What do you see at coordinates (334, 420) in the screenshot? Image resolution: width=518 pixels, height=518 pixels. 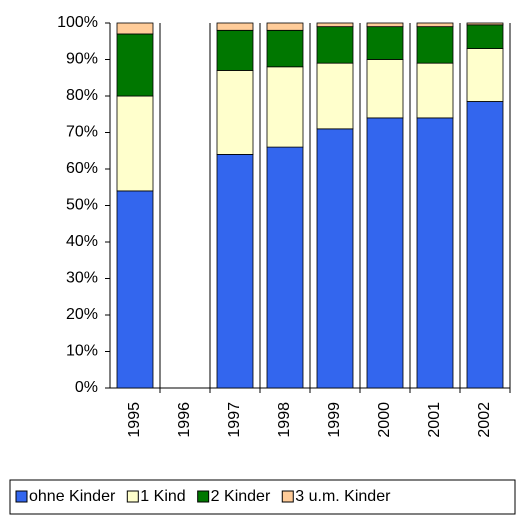 I see `x-tick-label: 1999` at bounding box center [334, 420].